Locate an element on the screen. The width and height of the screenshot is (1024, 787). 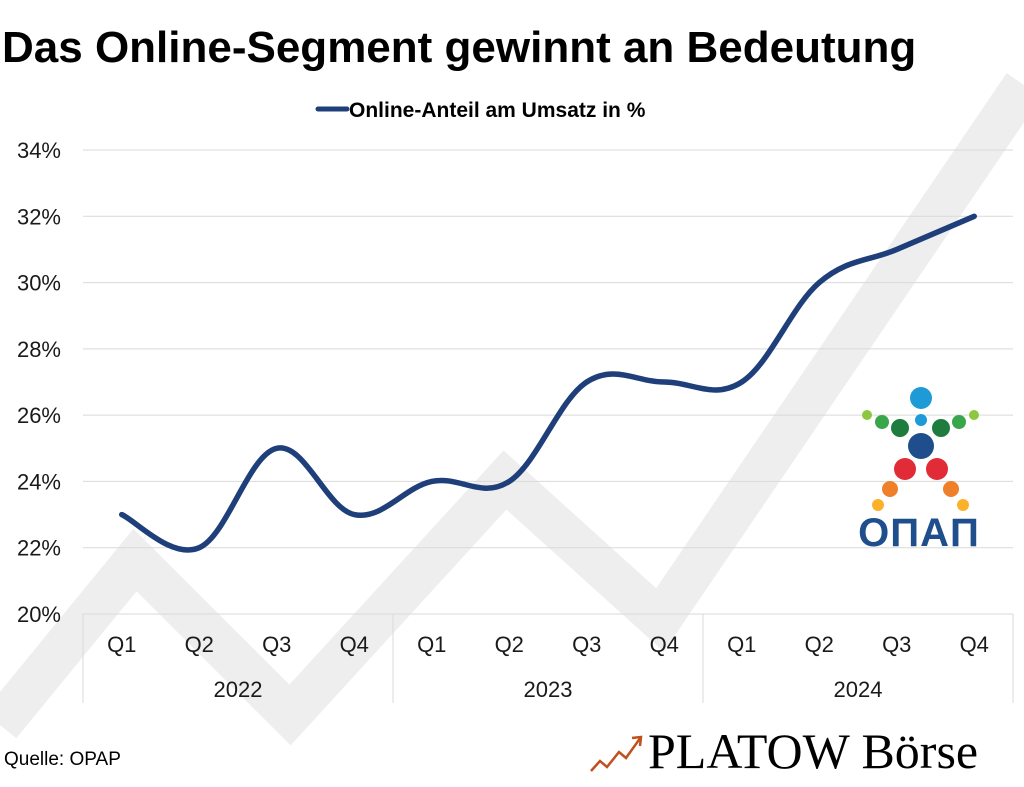
brand-label: PLATOW Börse is located at coordinates (813, 751).